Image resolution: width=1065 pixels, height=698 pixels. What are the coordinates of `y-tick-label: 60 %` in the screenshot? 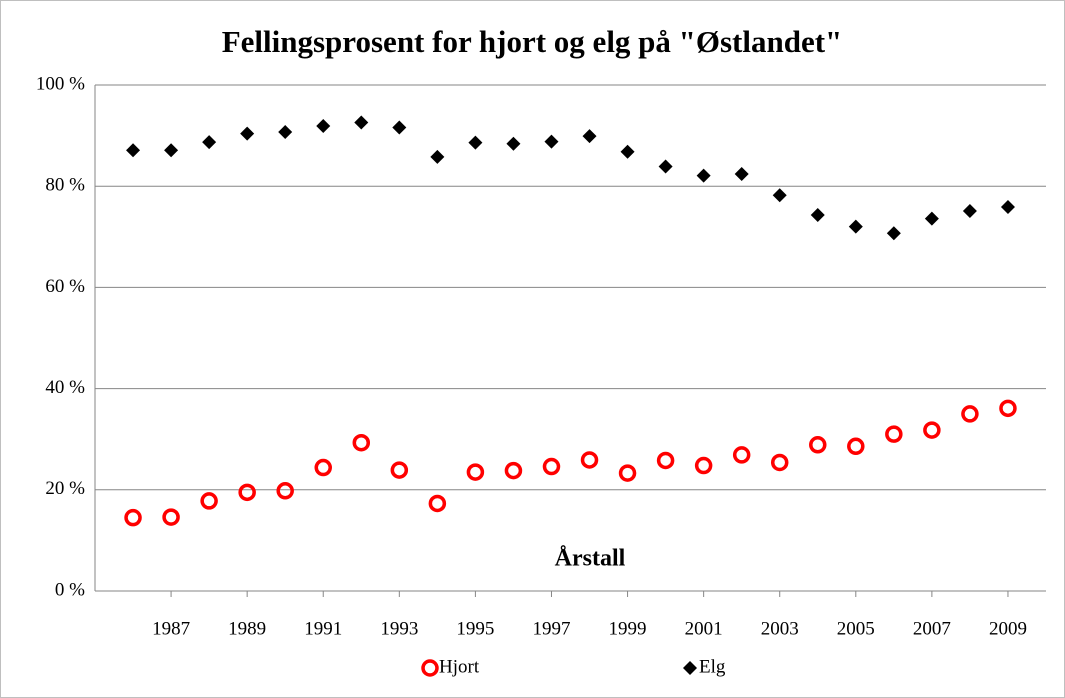 It's located at (65, 286).